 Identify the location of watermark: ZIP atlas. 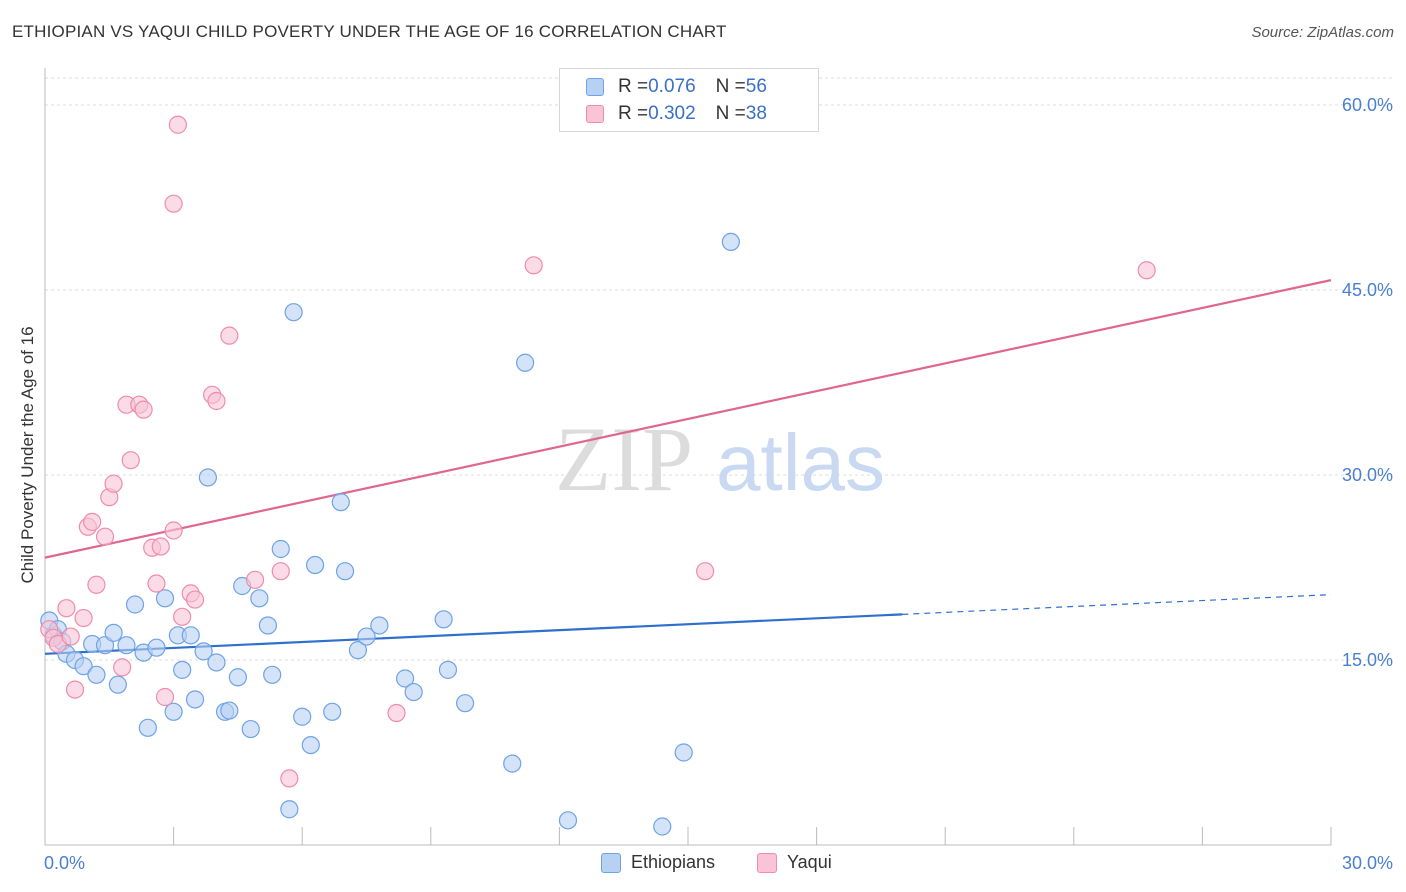
(720, 459).